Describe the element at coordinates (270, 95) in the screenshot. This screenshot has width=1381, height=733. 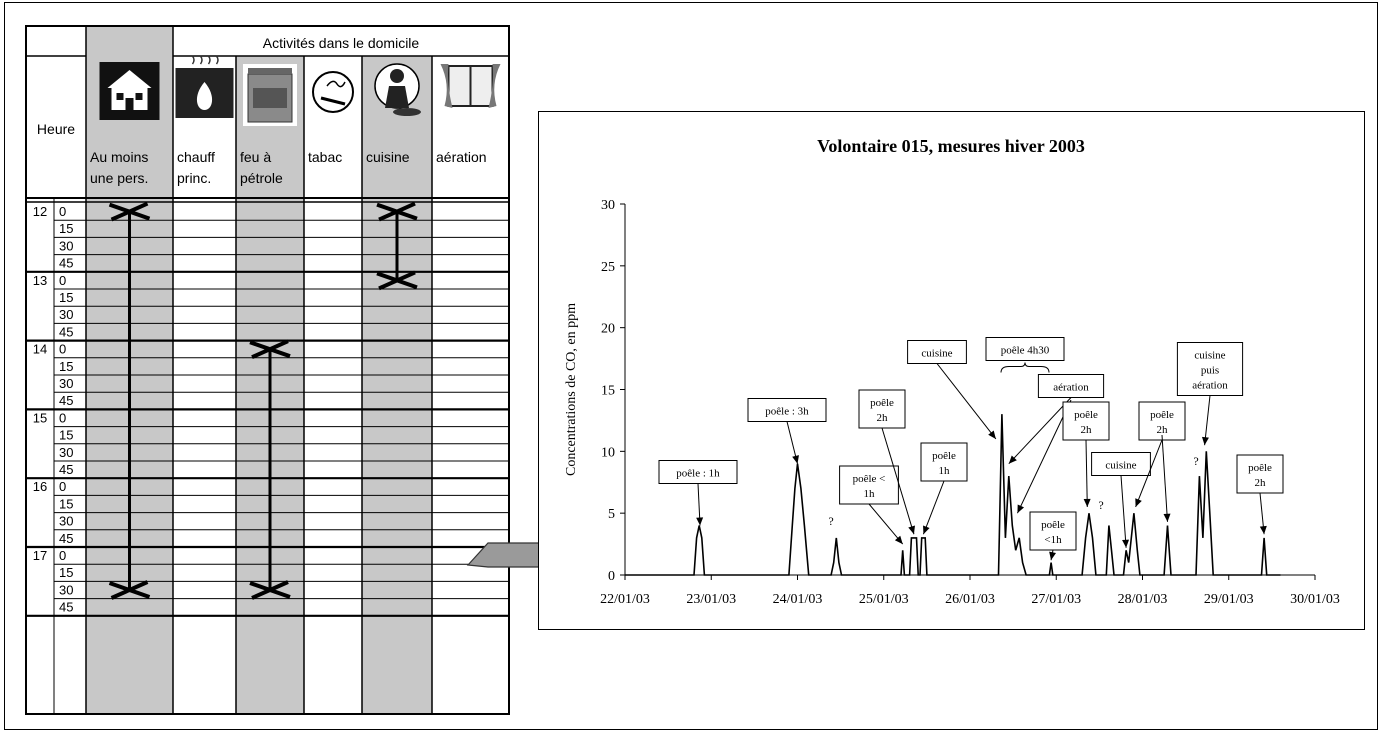
I see `kerosene-heater-icon` at that location.